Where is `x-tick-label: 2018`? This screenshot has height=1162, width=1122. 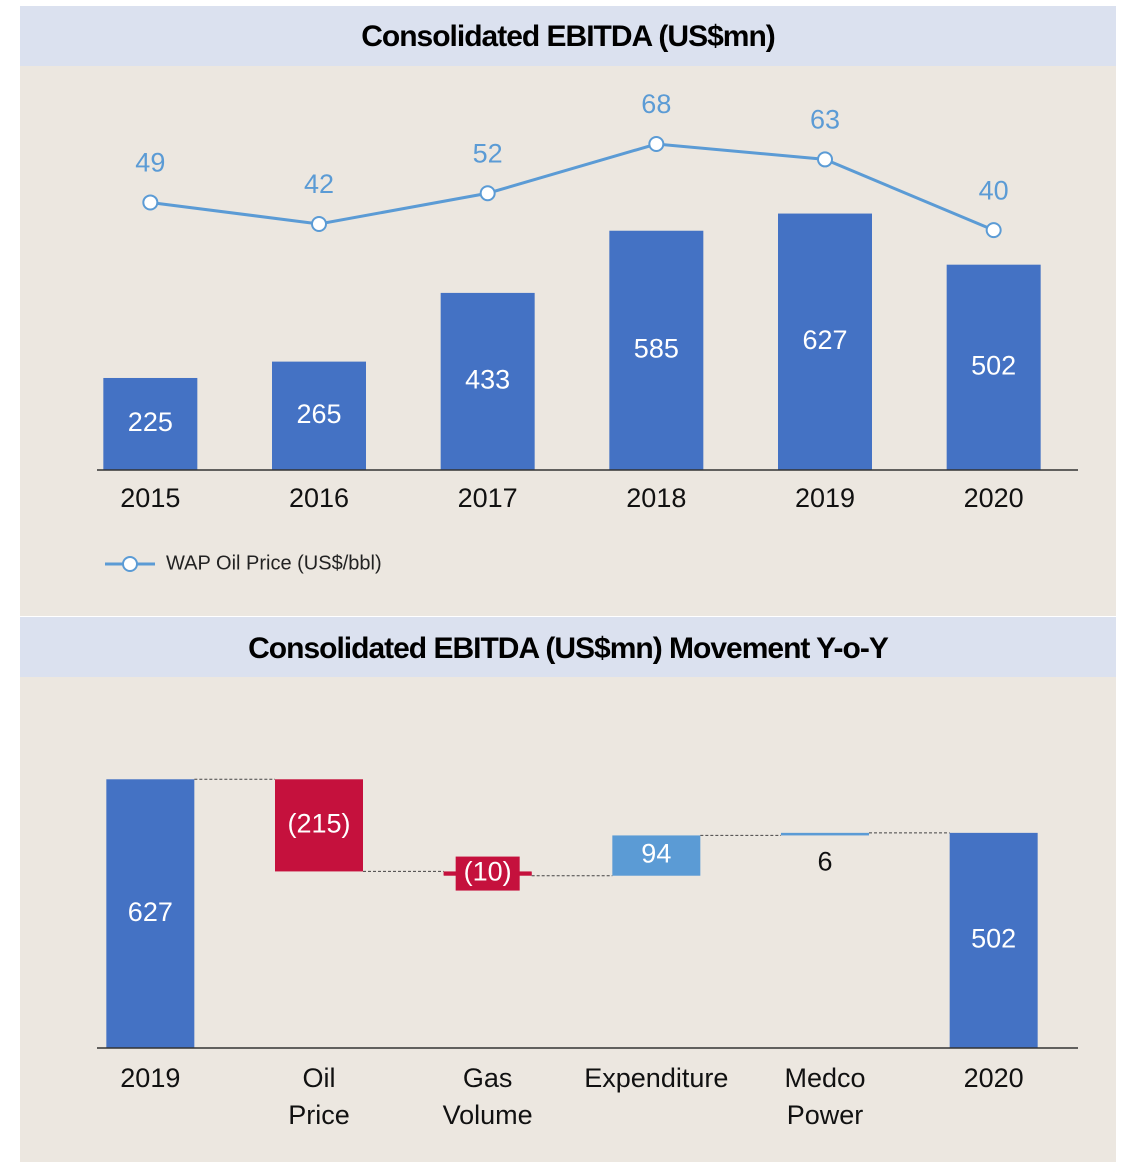 x-tick-label: 2018 is located at coordinates (656, 498).